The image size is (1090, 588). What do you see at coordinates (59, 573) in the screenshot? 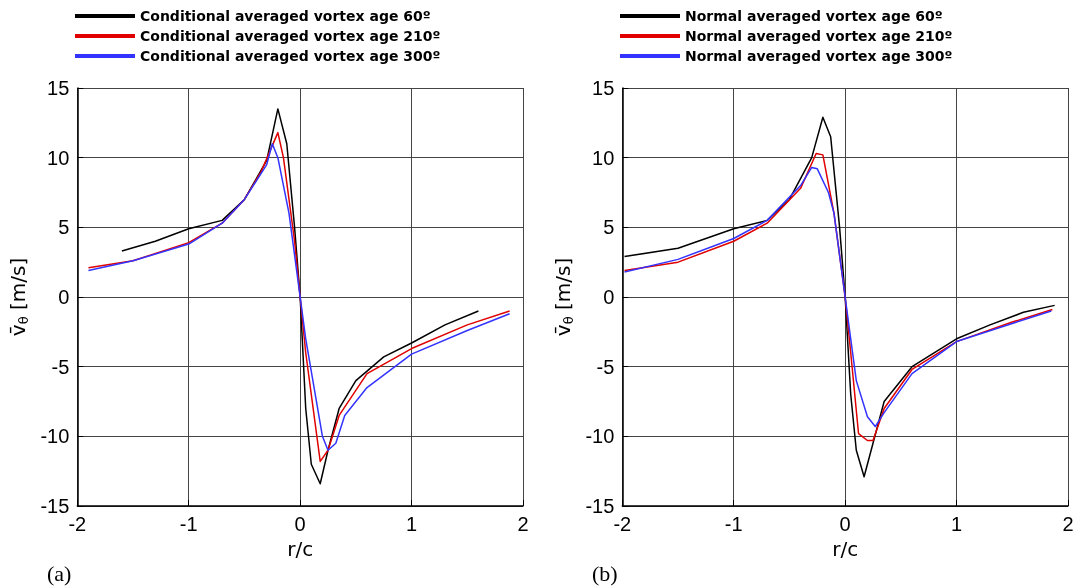
I see `text: (a)` at bounding box center [59, 573].